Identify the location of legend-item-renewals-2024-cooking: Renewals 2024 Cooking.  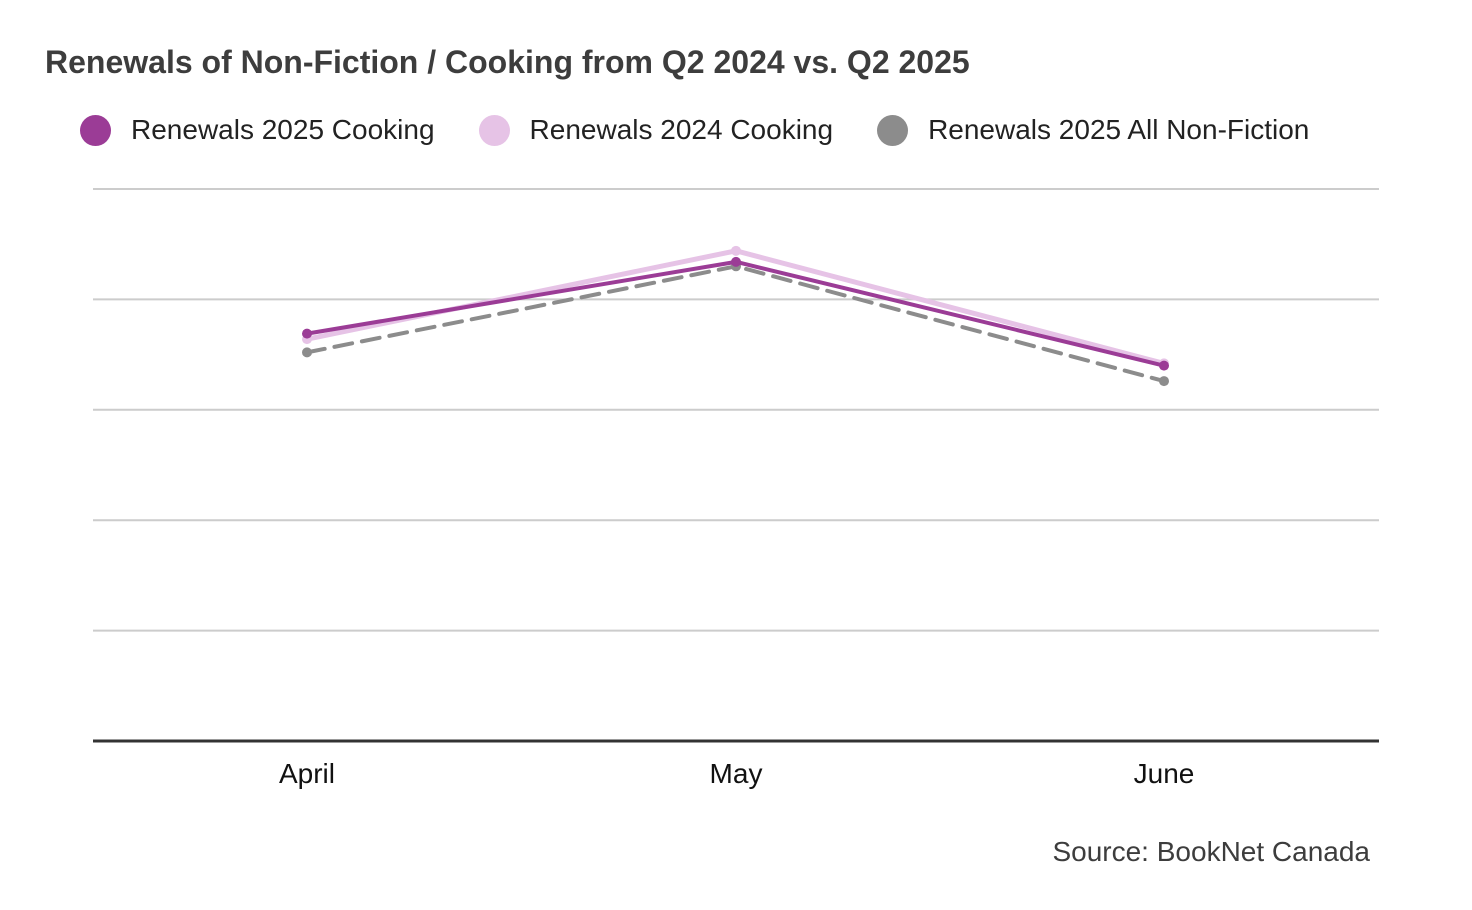
(656, 130).